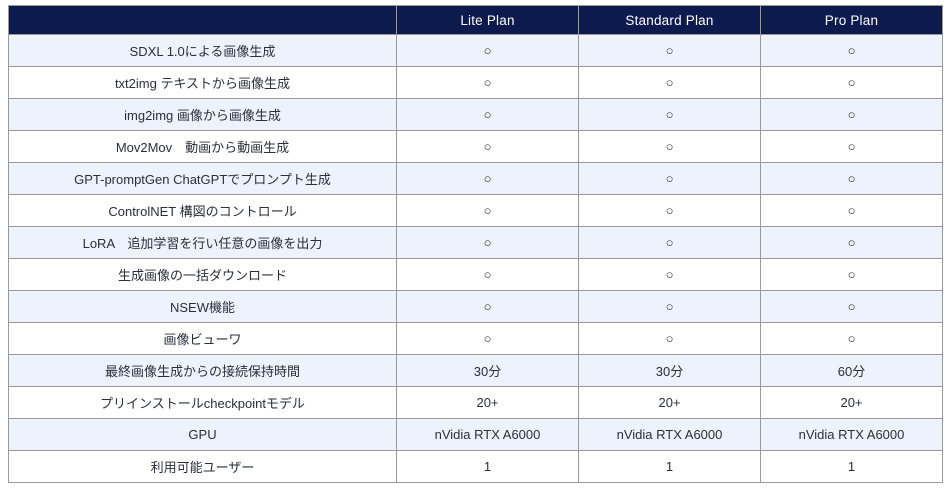  I want to click on table-header: Lite Plan Standard Plan Pro Plan, so click(475, 20).